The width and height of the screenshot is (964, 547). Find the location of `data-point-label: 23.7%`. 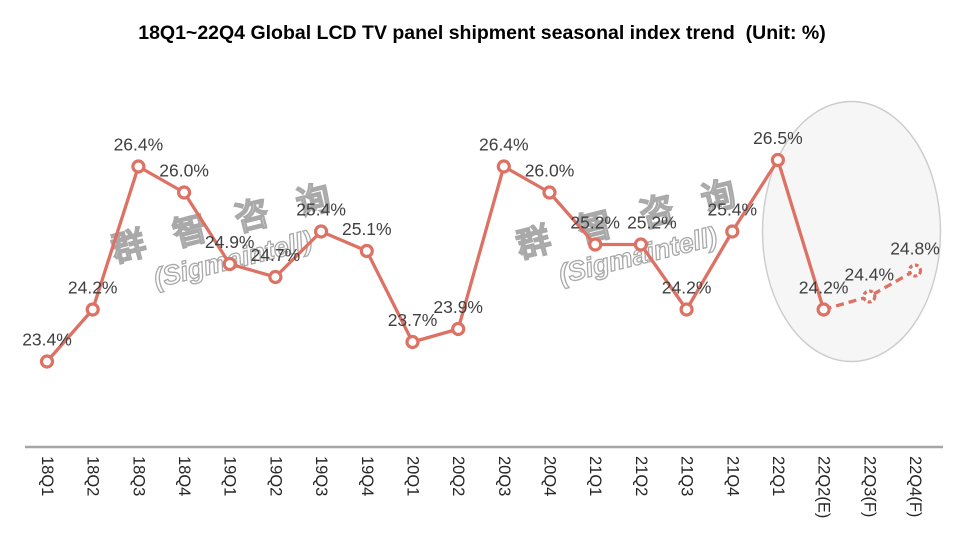

data-point-label: 23.7% is located at coordinates (413, 320).